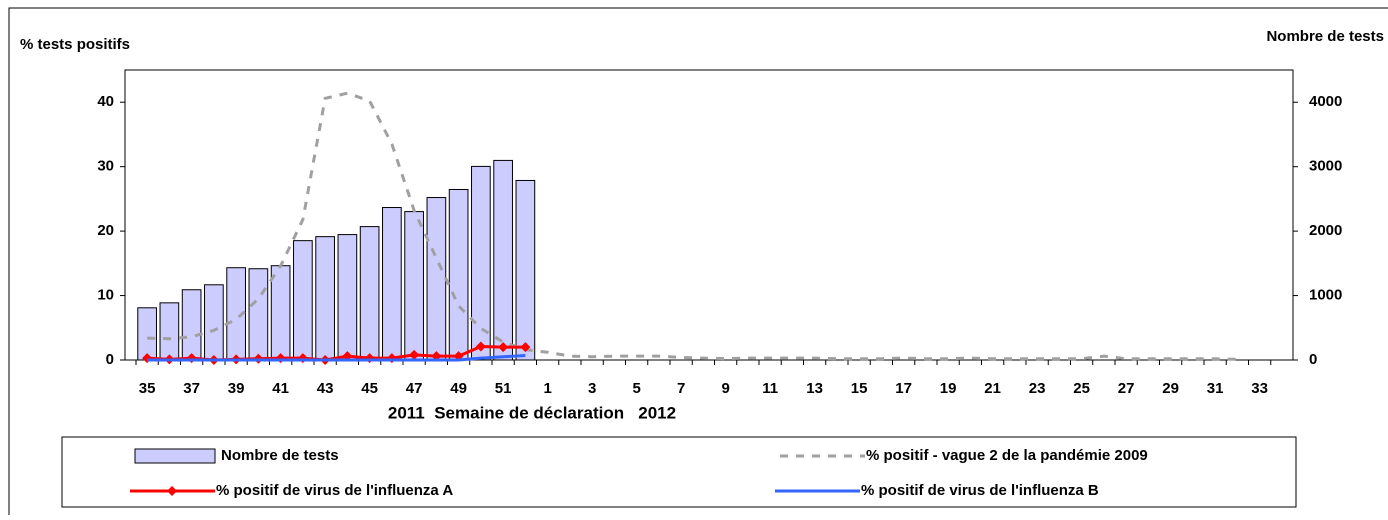  I want to click on y2-tick-label: 2000, so click(1325, 230).